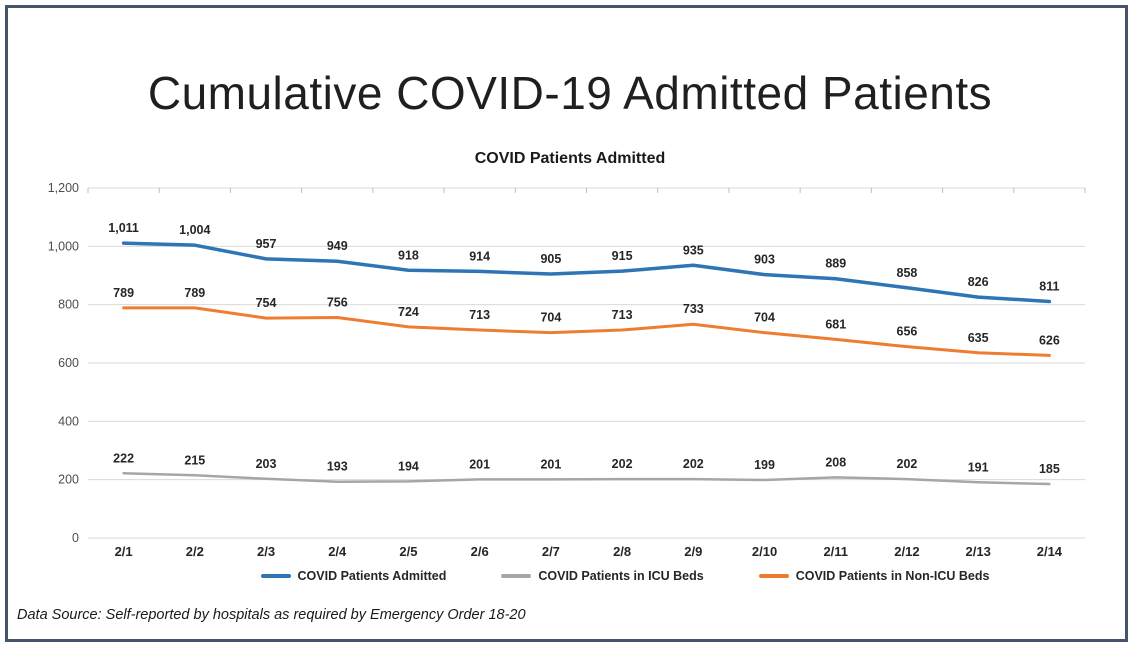  What do you see at coordinates (835, 324) in the screenshot?
I see `svg-text: 681` at bounding box center [835, 324].